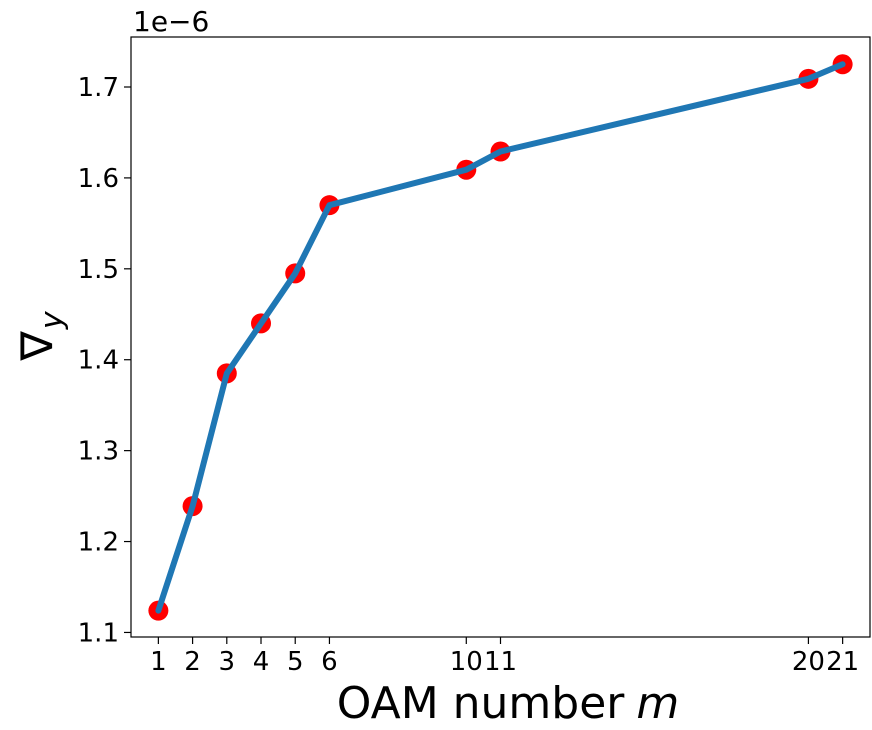 Image resolution: width=872 pixels, height=730 pixels. Describe the element at coordinates (158, 662) in the screenshot. I see `x-tick-label: 1` at that location.